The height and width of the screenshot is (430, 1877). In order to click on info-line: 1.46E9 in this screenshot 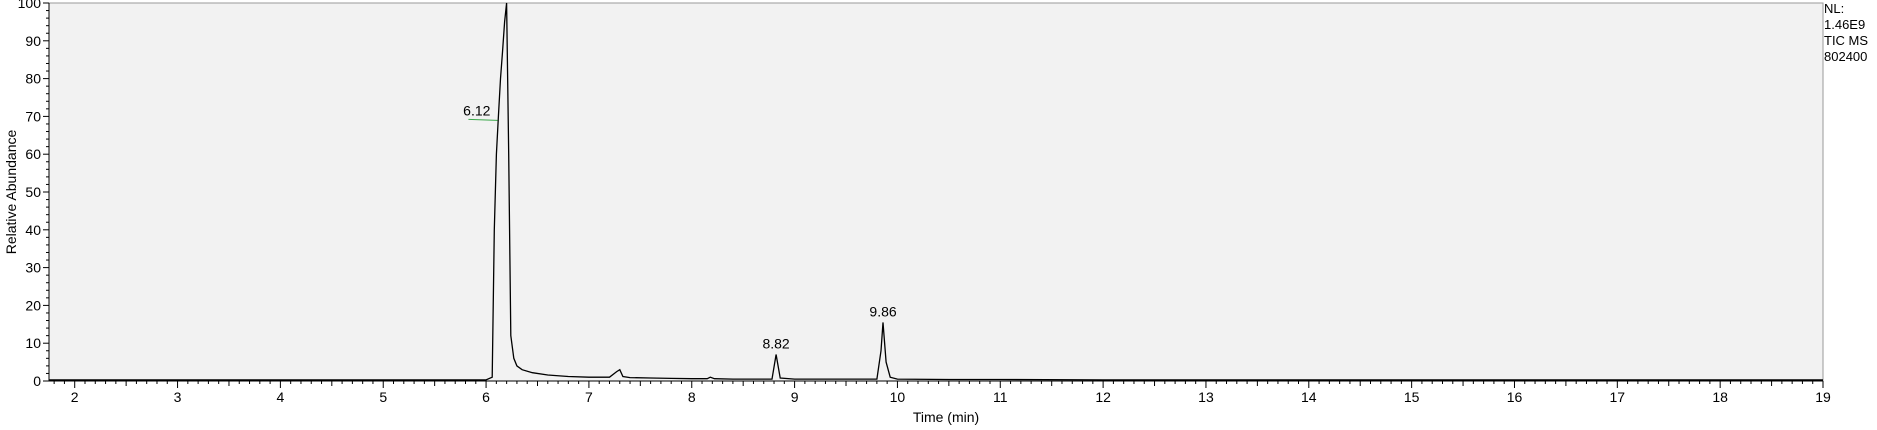, I will do `click(1844, 24)`.